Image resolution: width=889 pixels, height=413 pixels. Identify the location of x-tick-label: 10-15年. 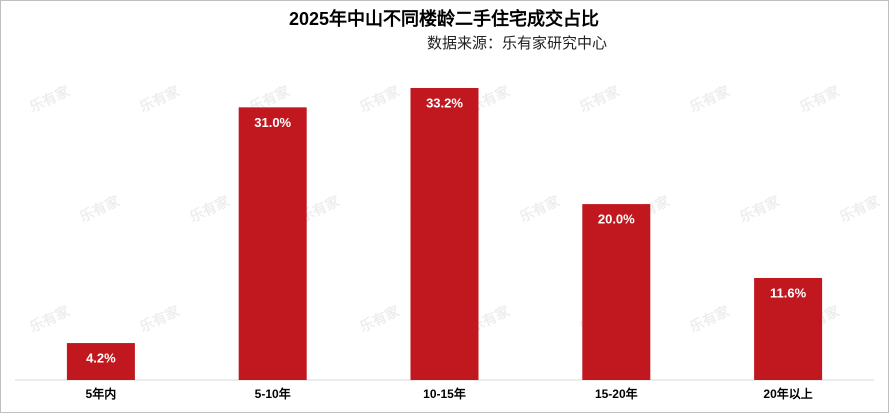
(444, 393).